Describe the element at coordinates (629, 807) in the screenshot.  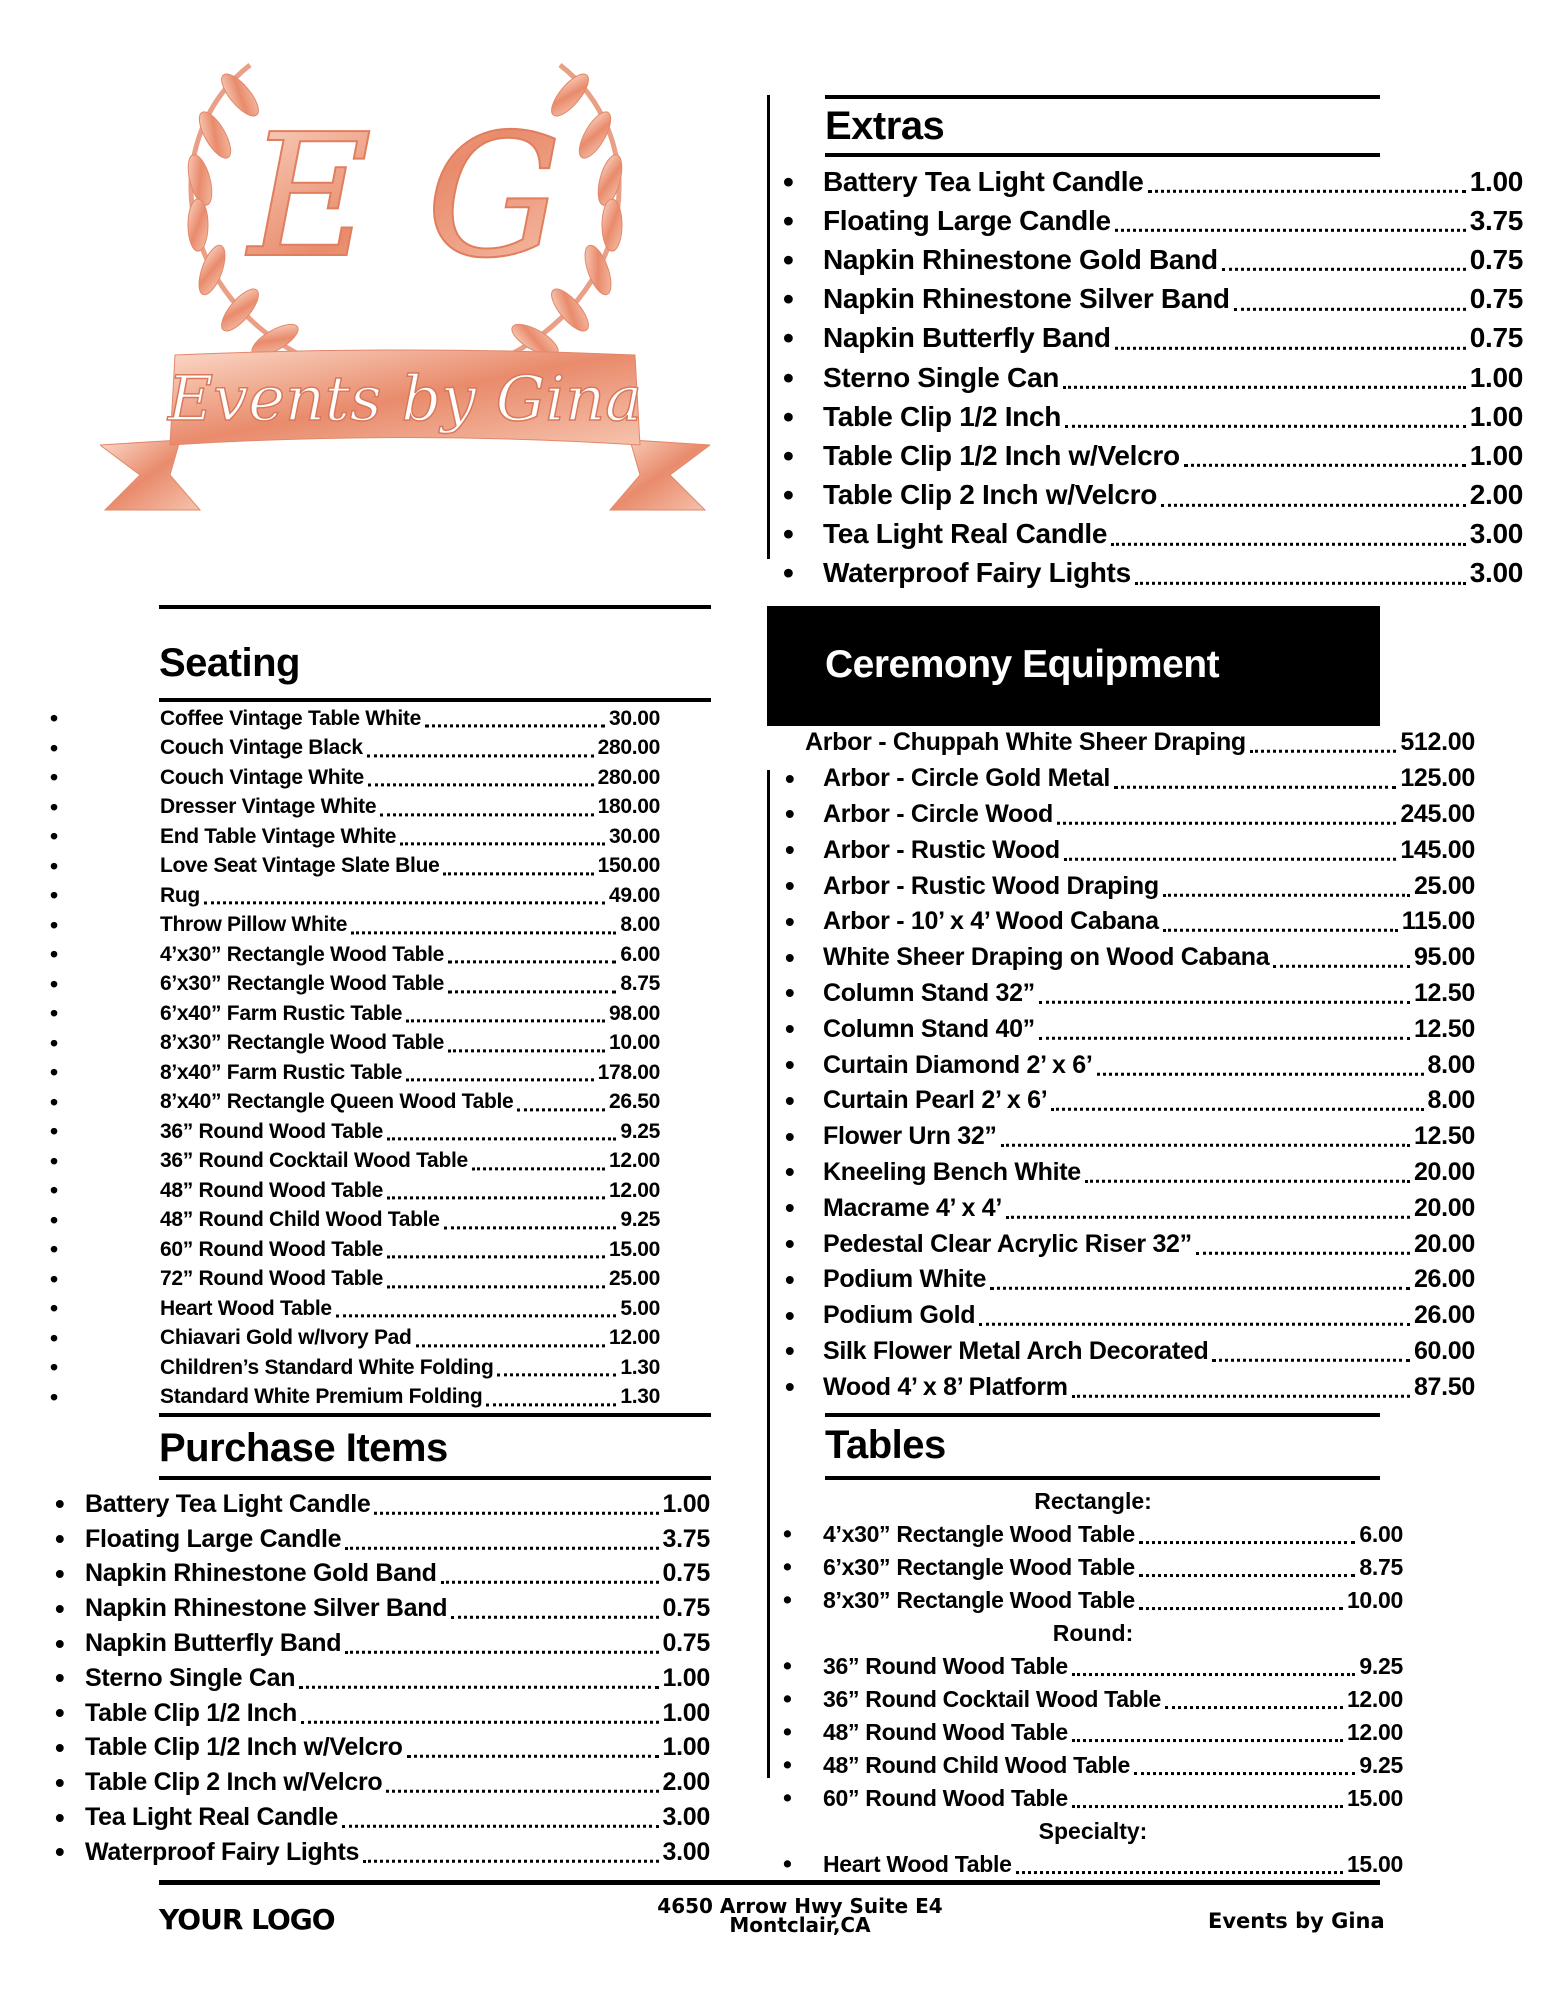
I see `item-price: 180.00` at that location.